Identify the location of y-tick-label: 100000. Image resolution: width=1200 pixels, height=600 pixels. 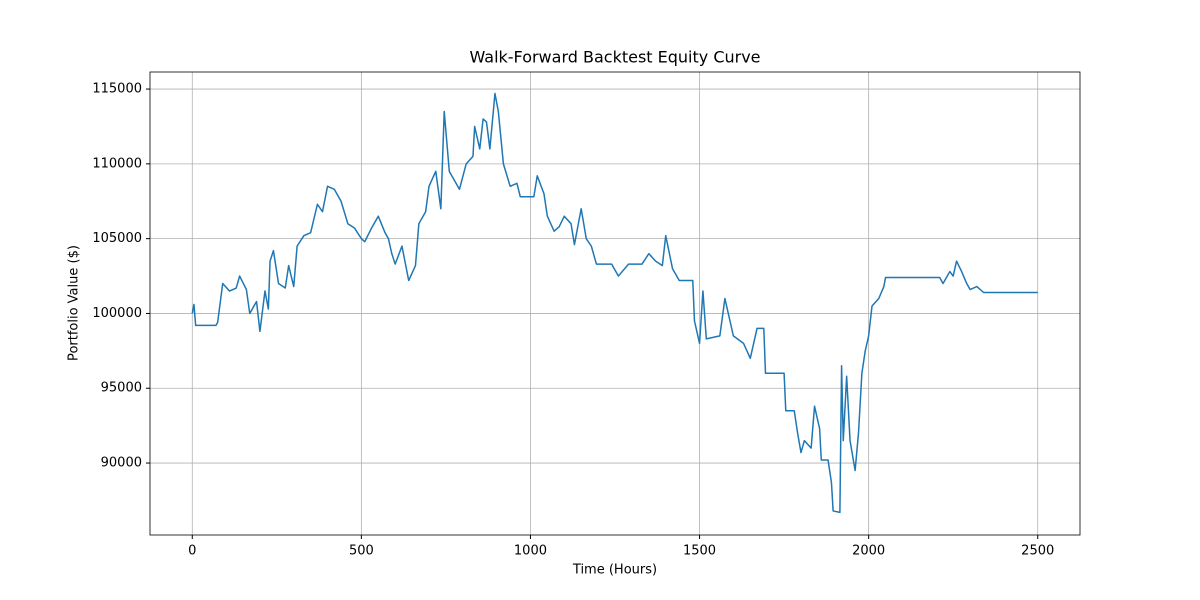
(117, 313).